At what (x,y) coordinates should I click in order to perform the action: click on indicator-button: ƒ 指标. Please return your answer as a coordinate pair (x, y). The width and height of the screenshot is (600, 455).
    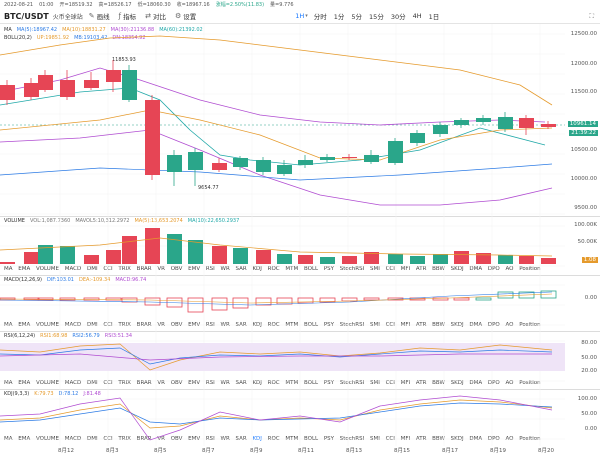
    Looking at the image, I should click on (127, 16).